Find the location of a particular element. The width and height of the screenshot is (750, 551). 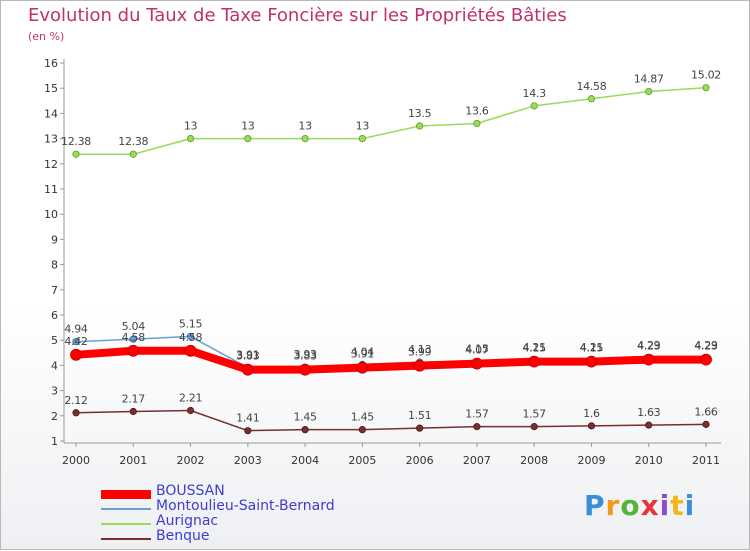

x-tick-label: 2004 is located at coordinates (305, 460).